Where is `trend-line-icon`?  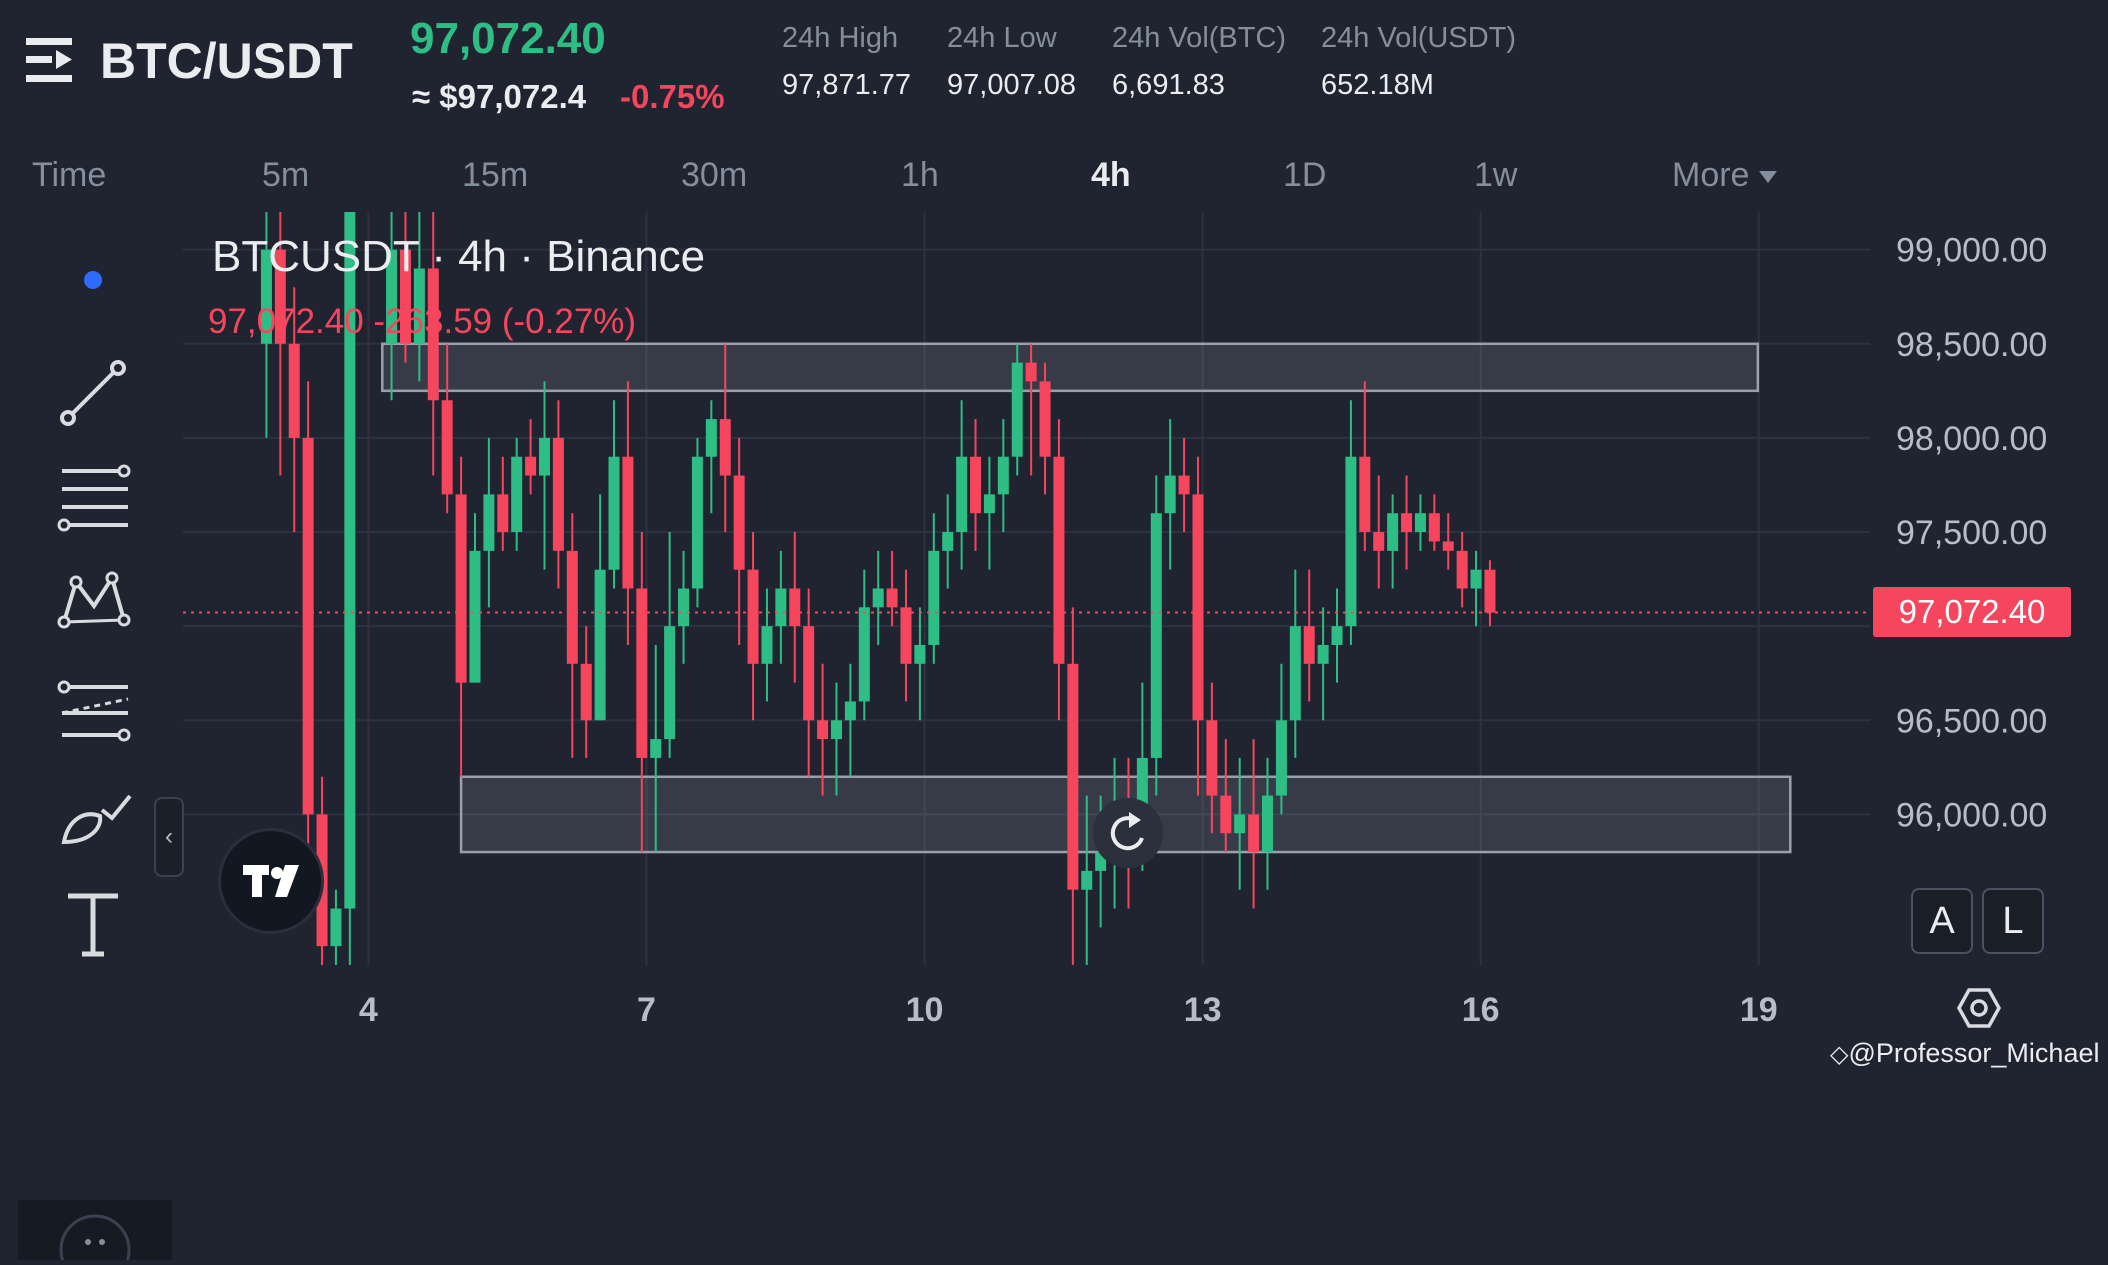
trend-line-icon is located at coordinates (93, 393).